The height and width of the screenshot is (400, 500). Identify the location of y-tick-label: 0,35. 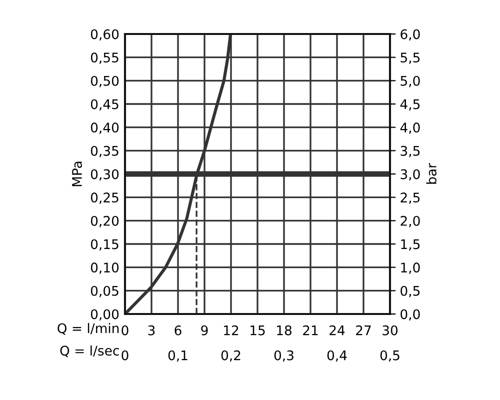
(104, 152).